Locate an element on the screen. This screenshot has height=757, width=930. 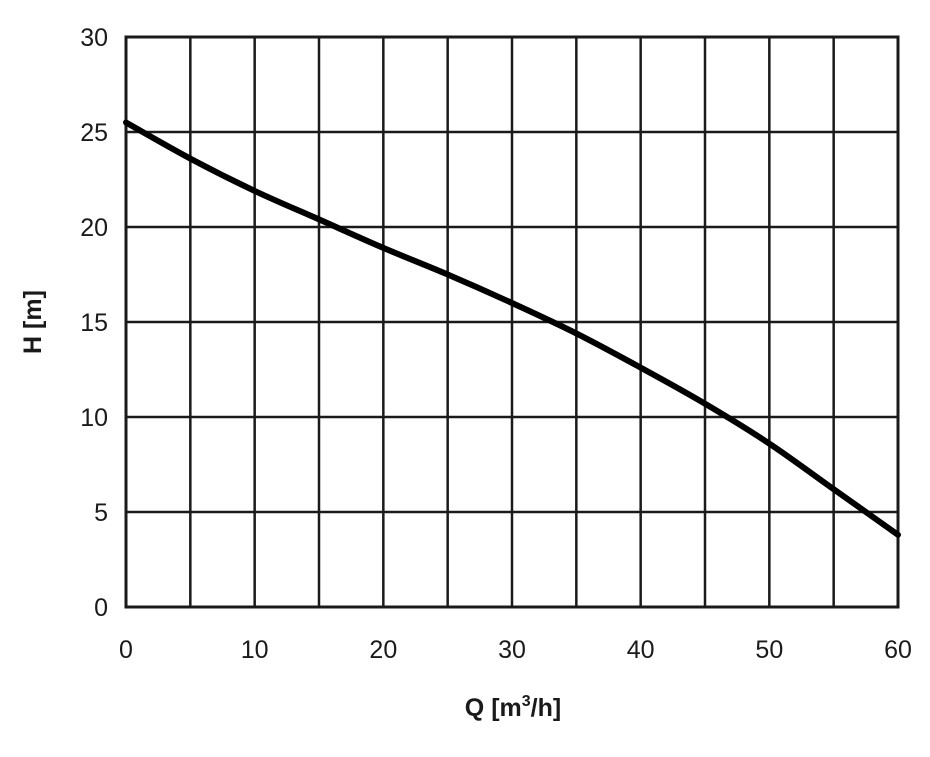
x-axis-title-main: Q [m is located at coordinates (493, 708).